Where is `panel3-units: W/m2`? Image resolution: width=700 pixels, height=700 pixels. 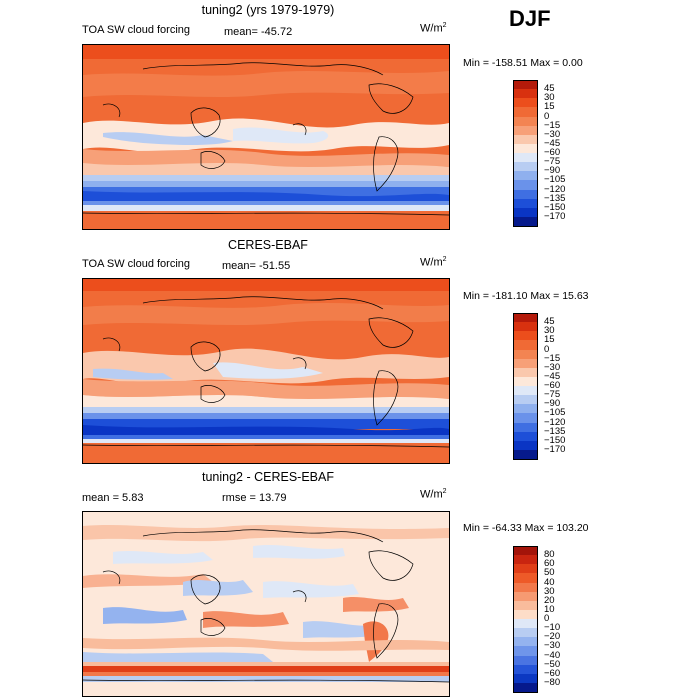 panel3-units: W/m2 is located at coordinates (433, 494).